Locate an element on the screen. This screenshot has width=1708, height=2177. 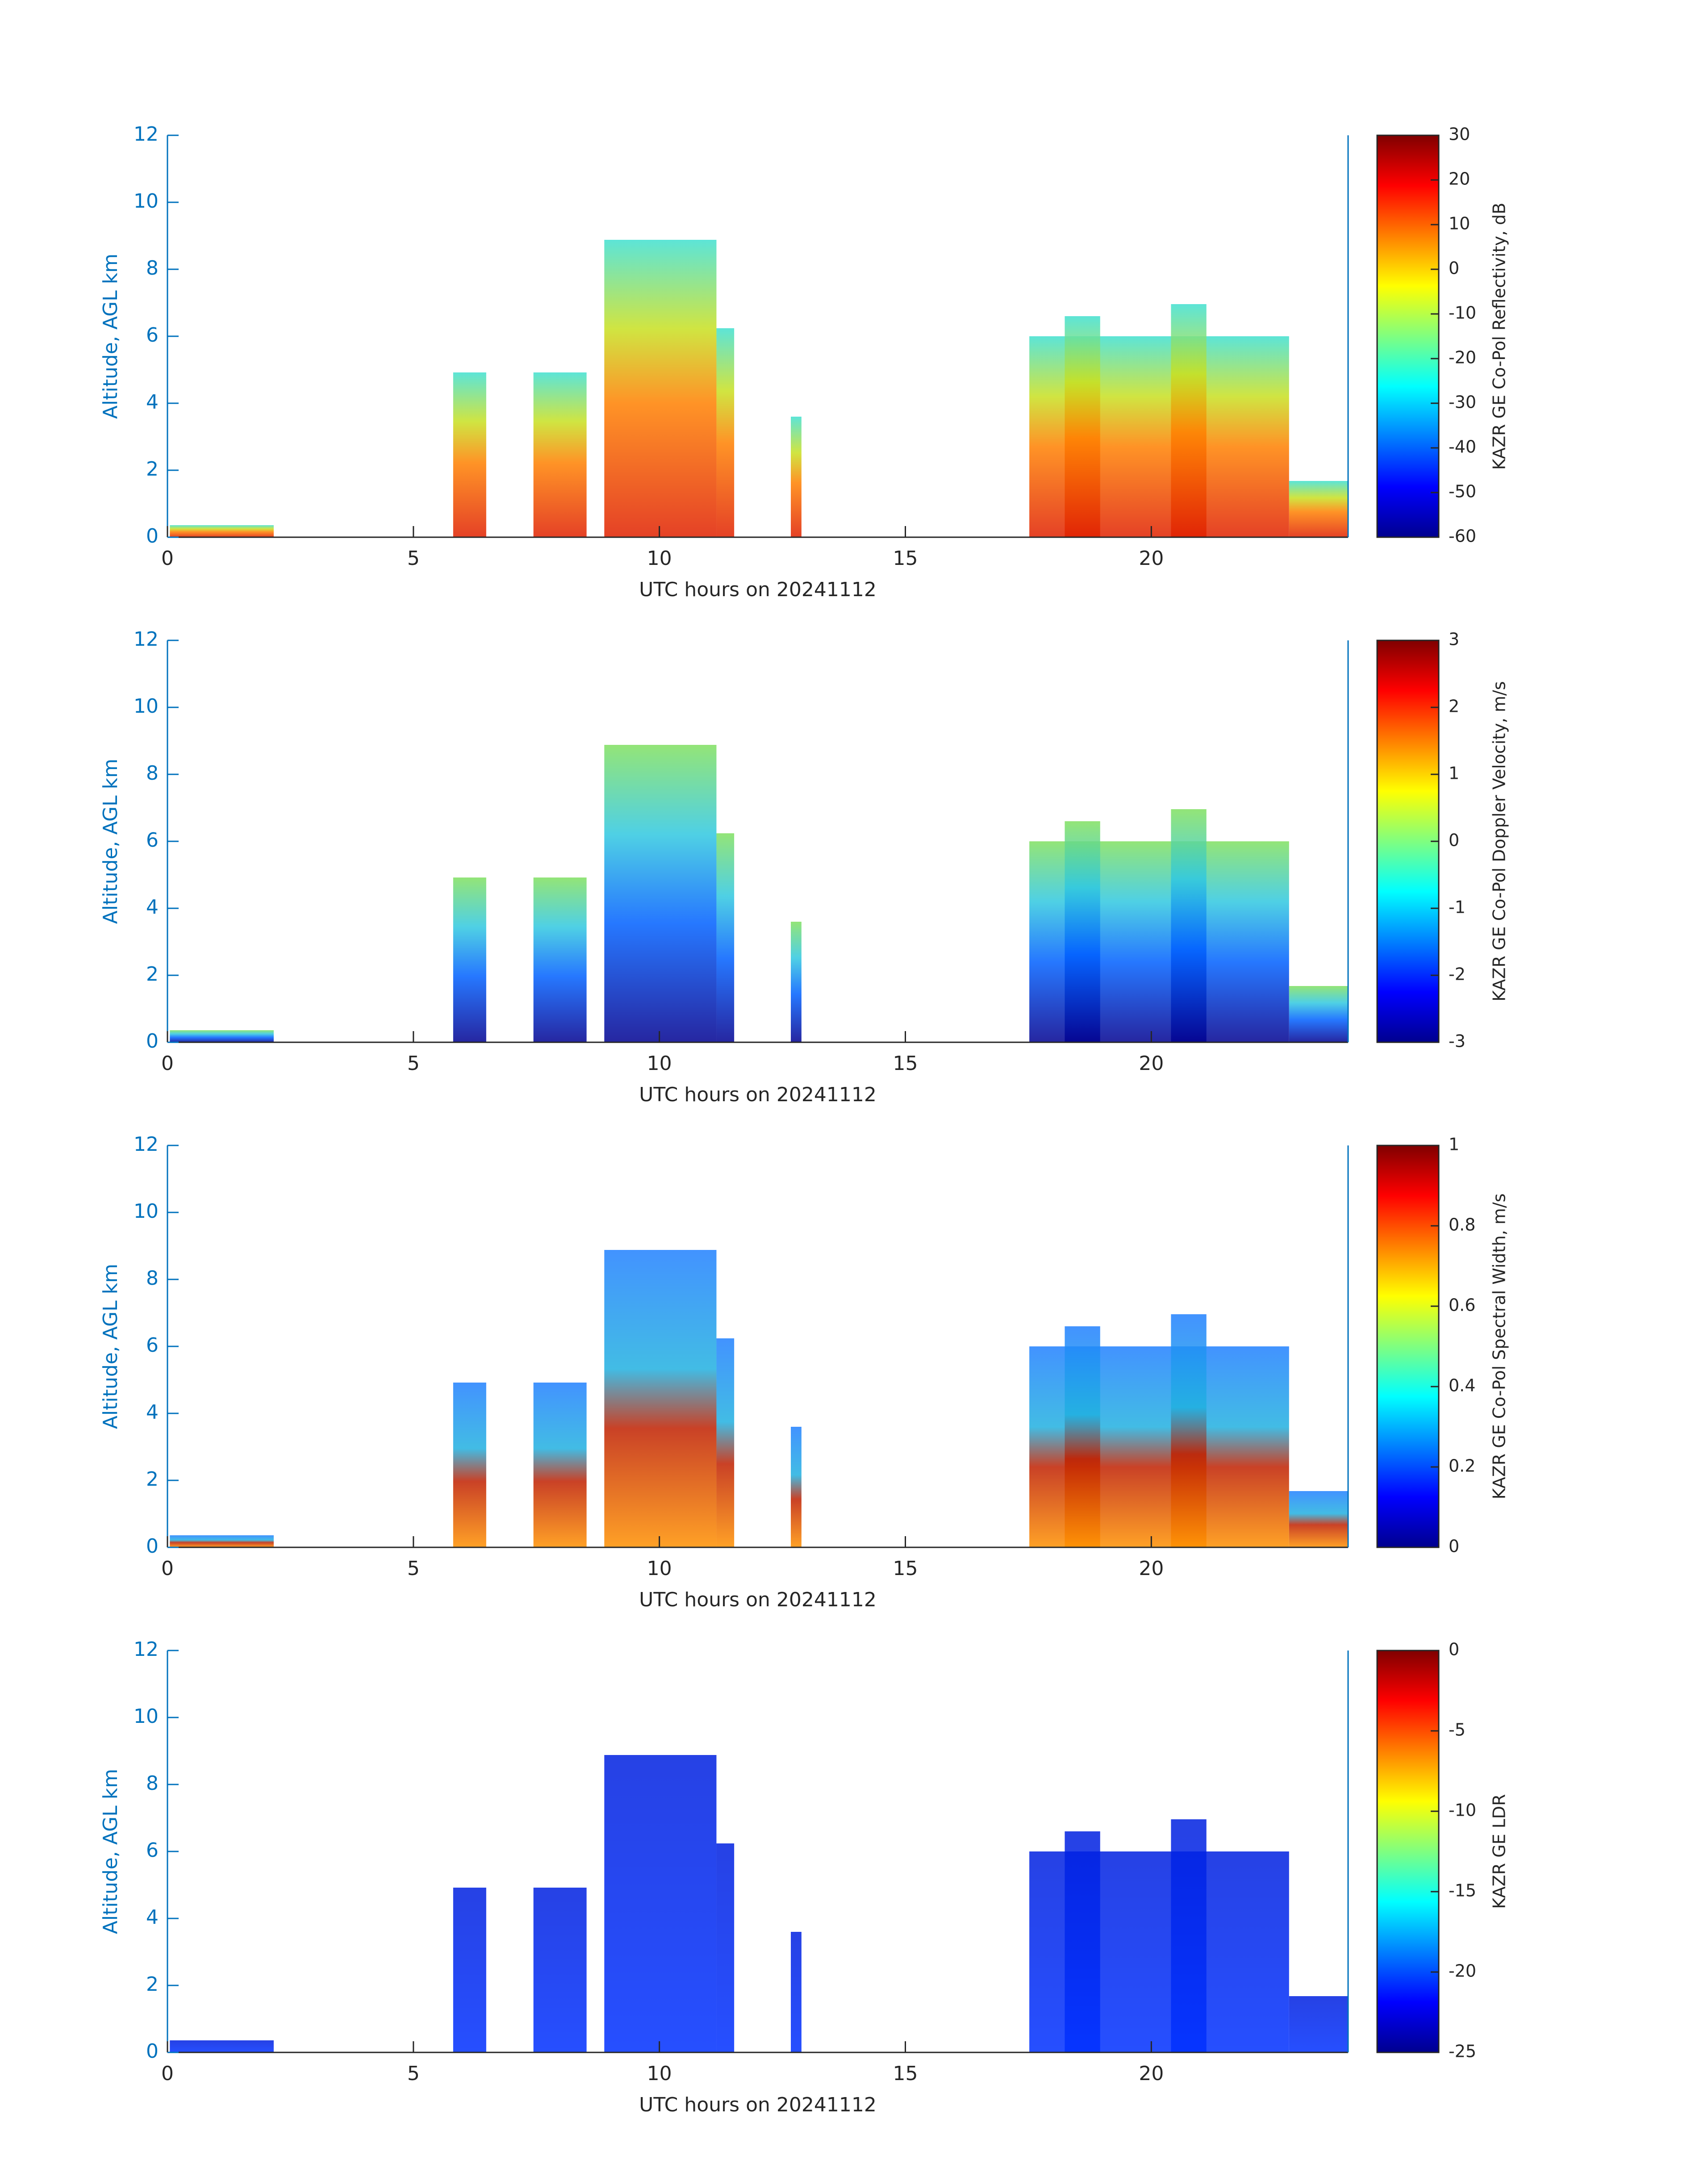
colorbar-tick-label: 10 is located at coordinates (1459, 224).